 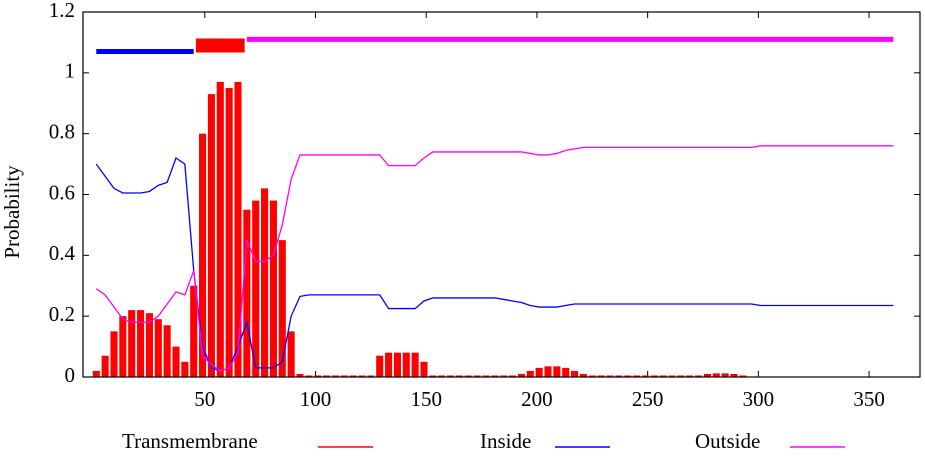 I want to click on legend-label: Transmembrane, so click(x=190, y=441).